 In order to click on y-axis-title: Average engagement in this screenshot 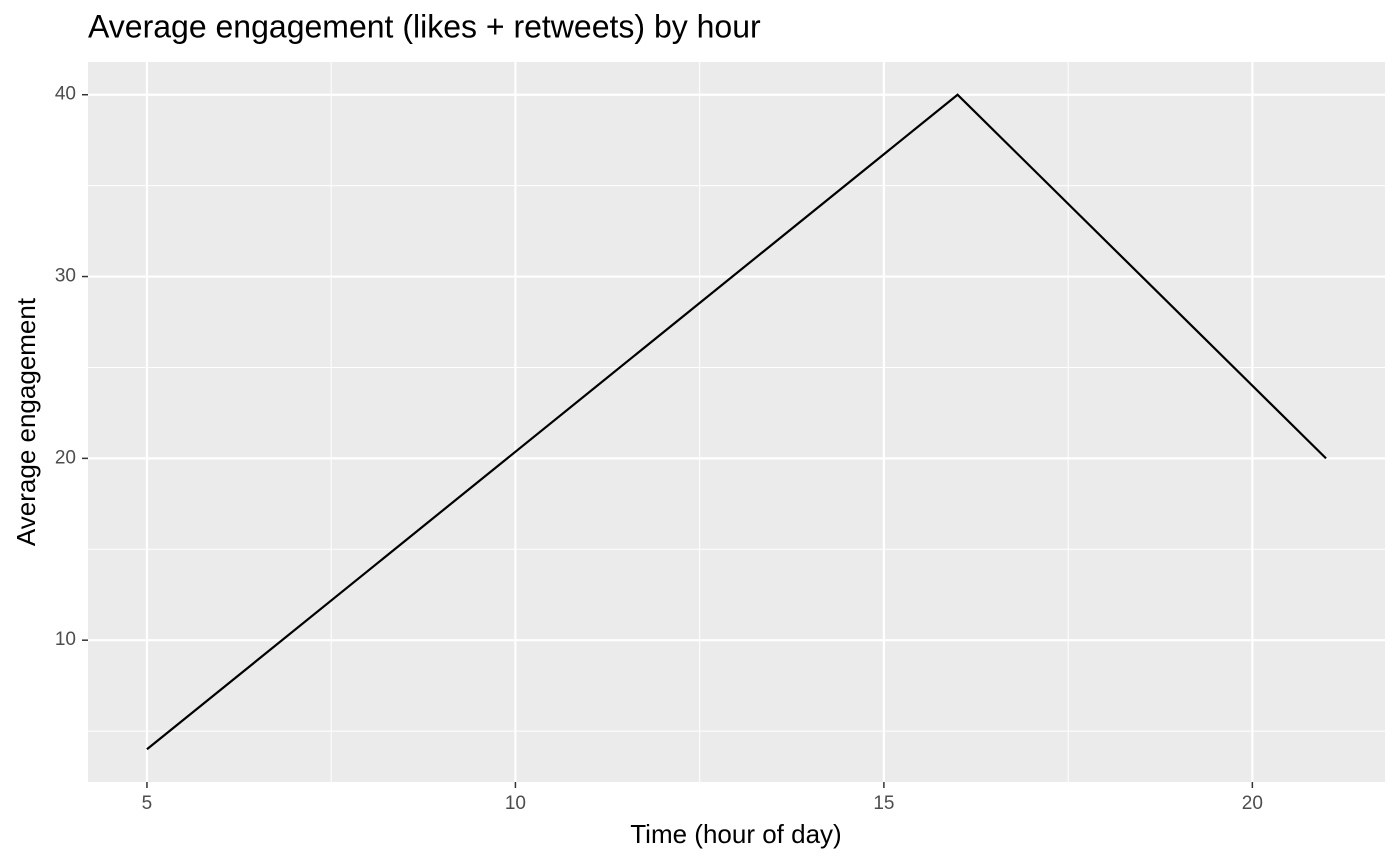, I will do `click(26, 421)`.